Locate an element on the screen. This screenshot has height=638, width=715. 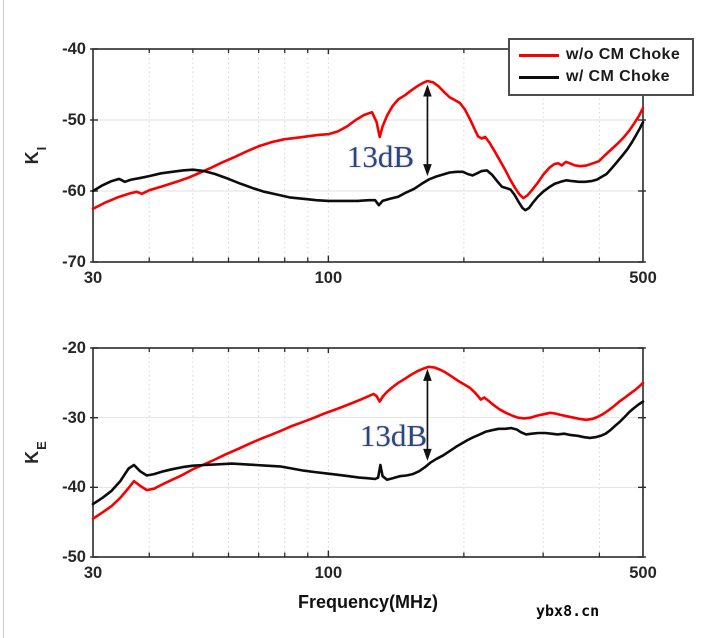
legend-item-w-choke: w/ CM Choke is located at coordinates (601, 77).